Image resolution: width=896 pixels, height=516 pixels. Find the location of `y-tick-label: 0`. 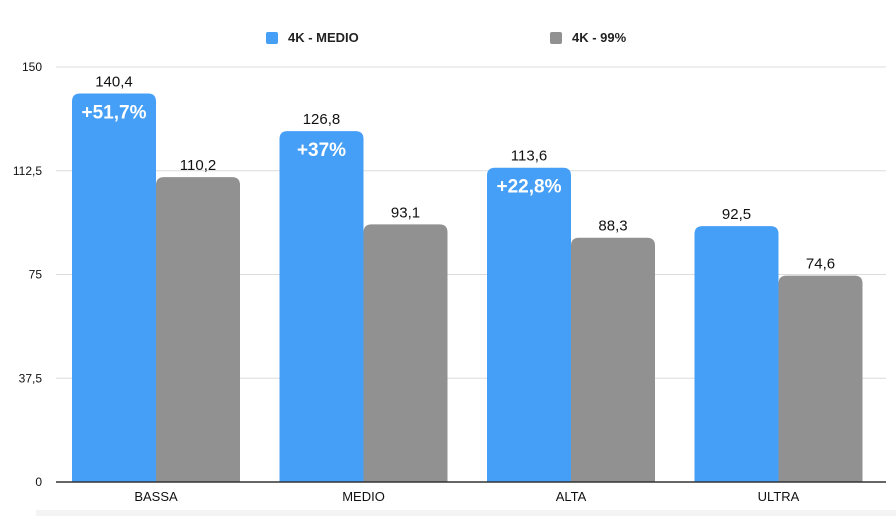

y-tick-label: 0 is located at coordinates (38, 482).